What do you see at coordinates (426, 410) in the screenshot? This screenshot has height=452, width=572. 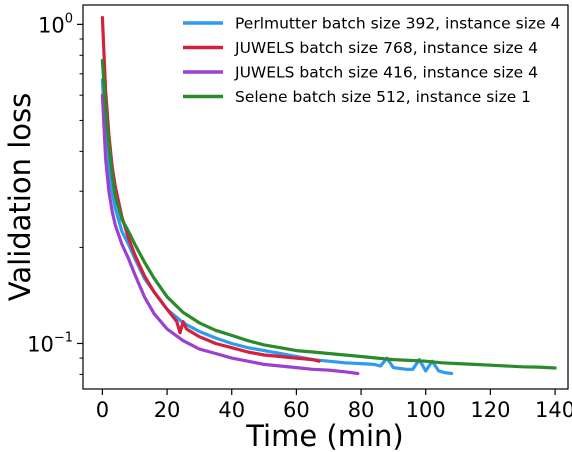 I see `x-tick-label: 100` at bounding box center [426, 410].